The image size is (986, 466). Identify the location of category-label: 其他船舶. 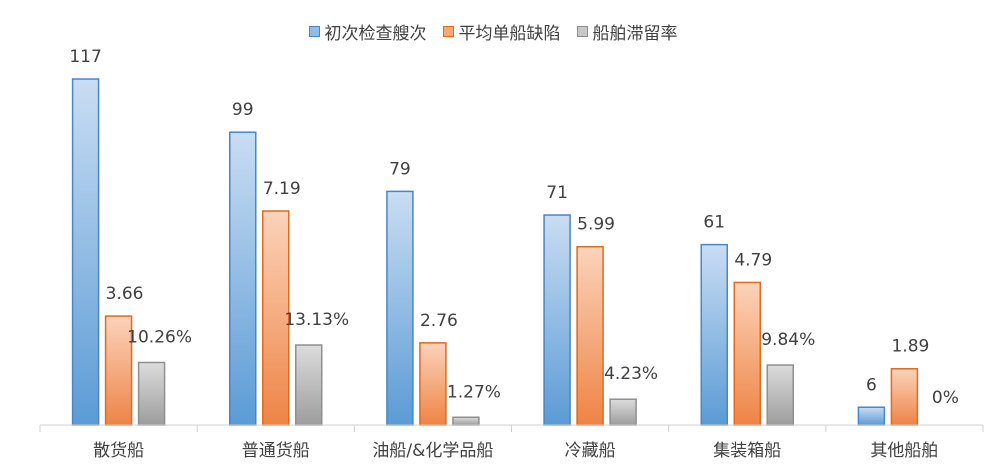
(904, 451).